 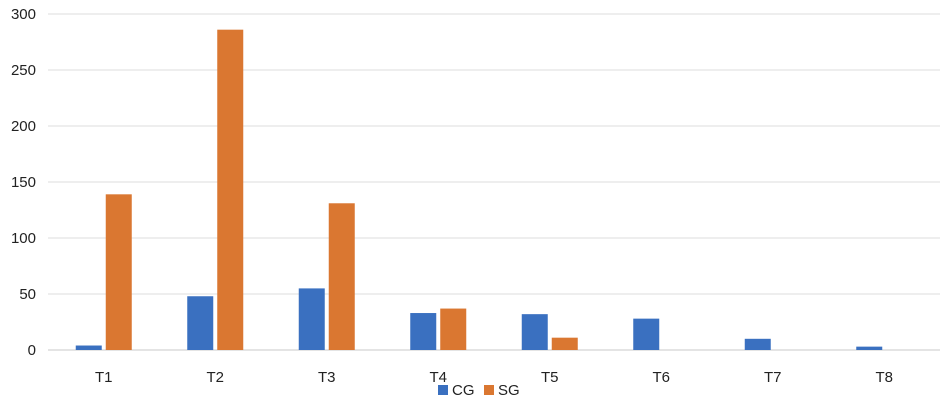 What do you see at coordinates (564, 343) in the screenshot?
I see `bar-sg-t5` at bounding box center [564, 343].